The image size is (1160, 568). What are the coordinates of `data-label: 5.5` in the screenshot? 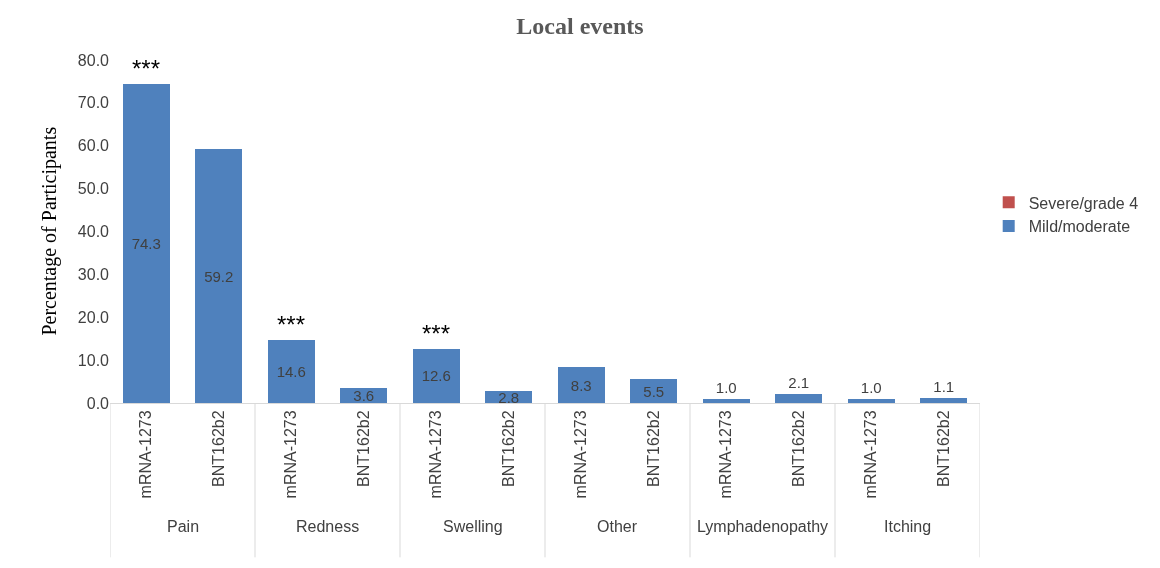 It's located at (654, 391).